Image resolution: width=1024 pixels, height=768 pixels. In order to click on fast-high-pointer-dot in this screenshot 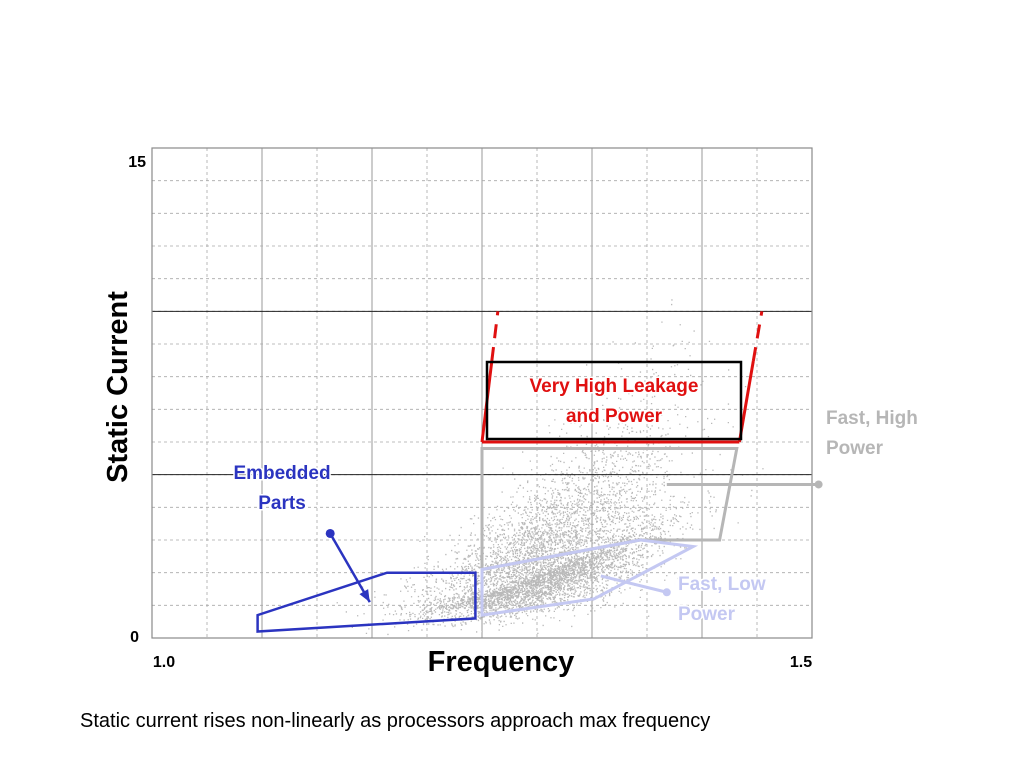, I will do `click(818, 484)`.